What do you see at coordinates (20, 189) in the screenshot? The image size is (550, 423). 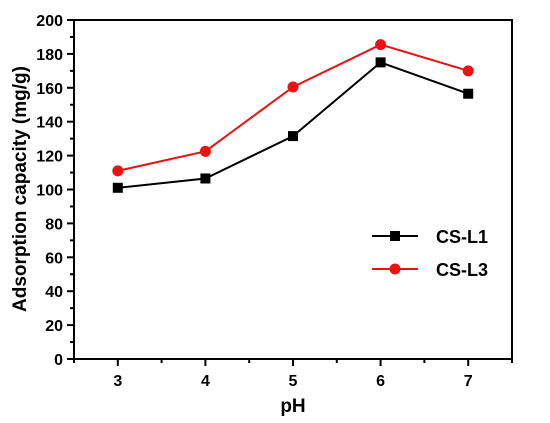 I see `y-axis-title: Adsorption capacity (mg/g)` at bounding box center [20, 189].